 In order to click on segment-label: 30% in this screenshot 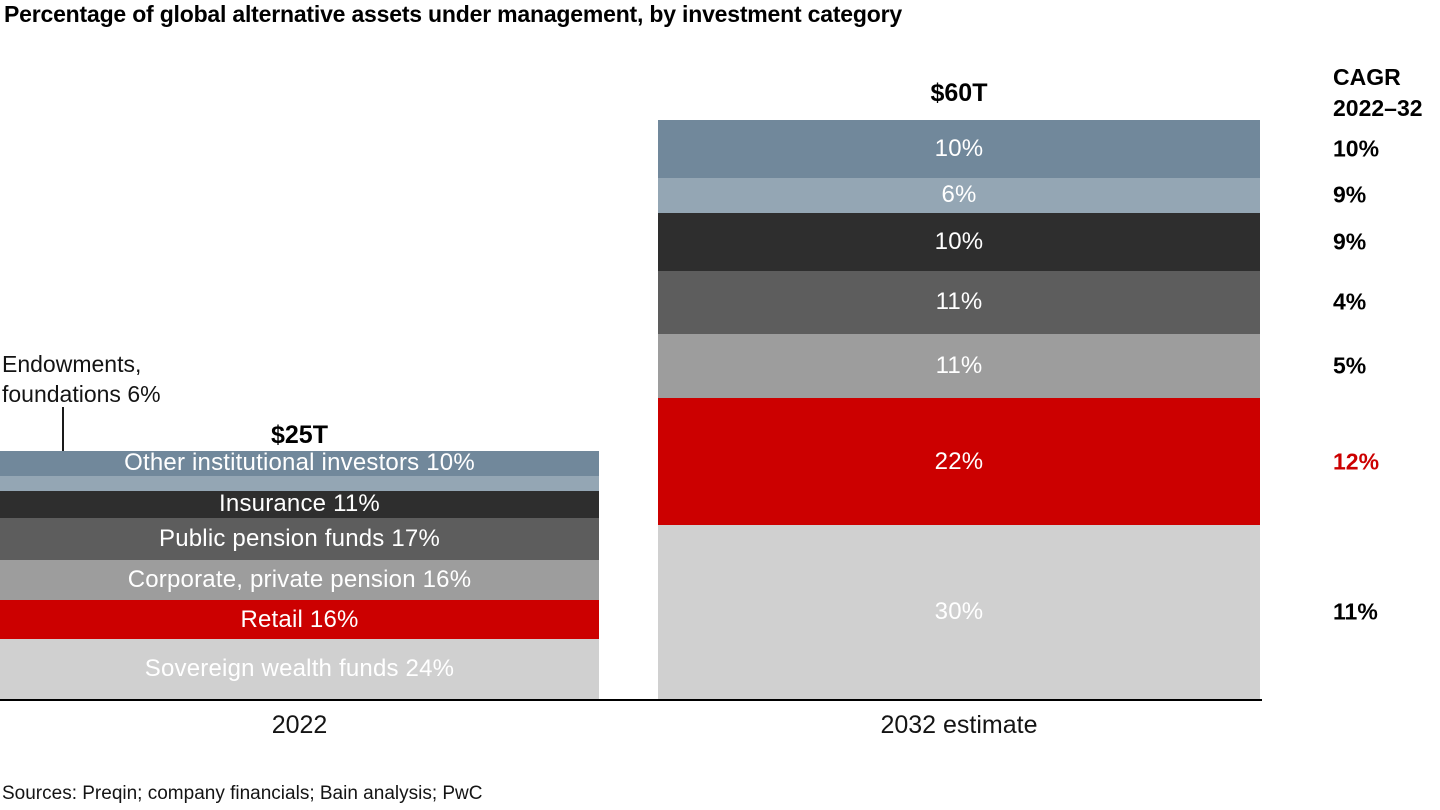, I will do `click(959, 612)`.